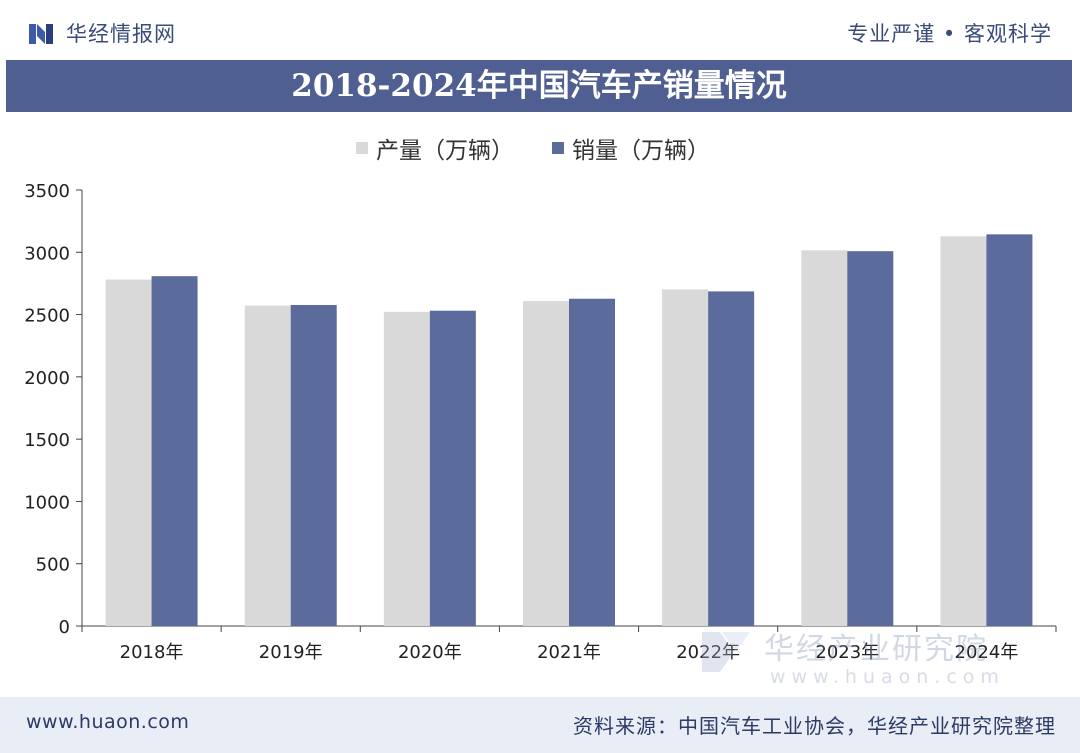 This screenshot has width=1080, height=753. I want to click on y-tick-label: 0, so click(64, 627).